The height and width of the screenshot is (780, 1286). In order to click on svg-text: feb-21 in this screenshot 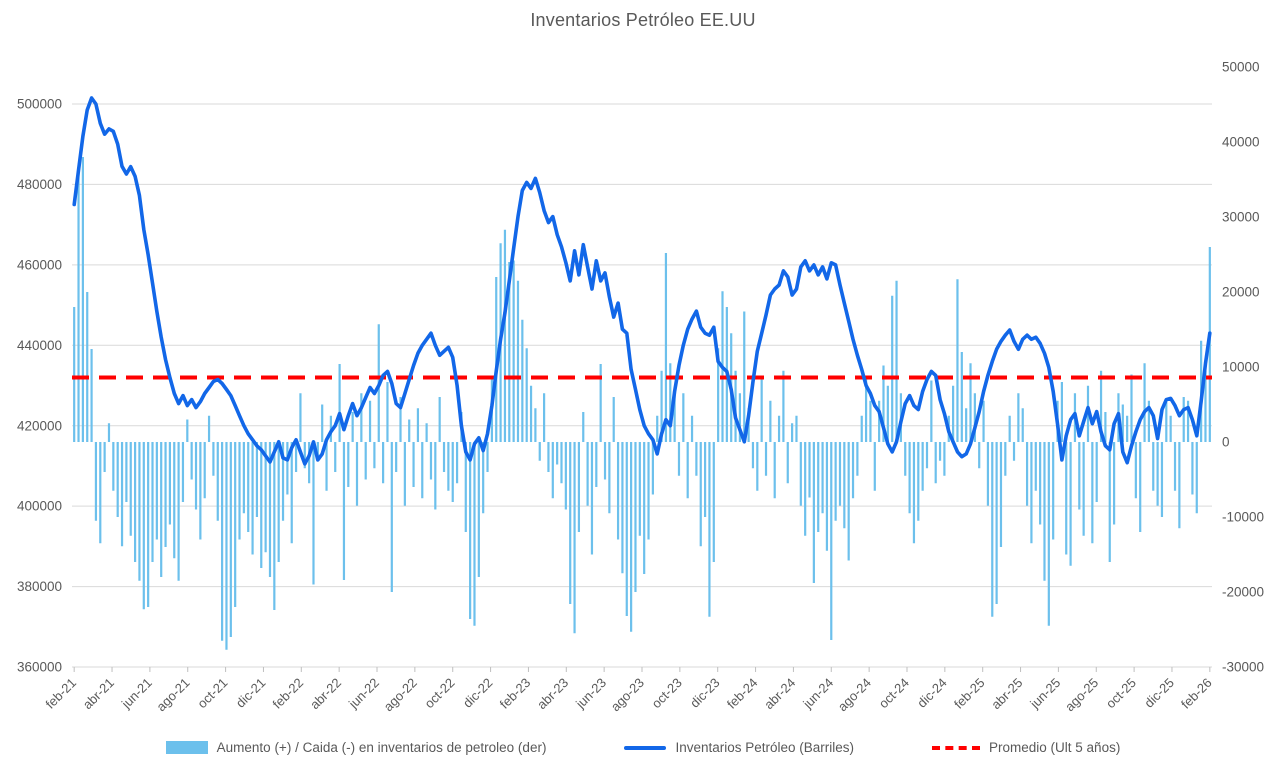, I will do `click(60, 693)`.